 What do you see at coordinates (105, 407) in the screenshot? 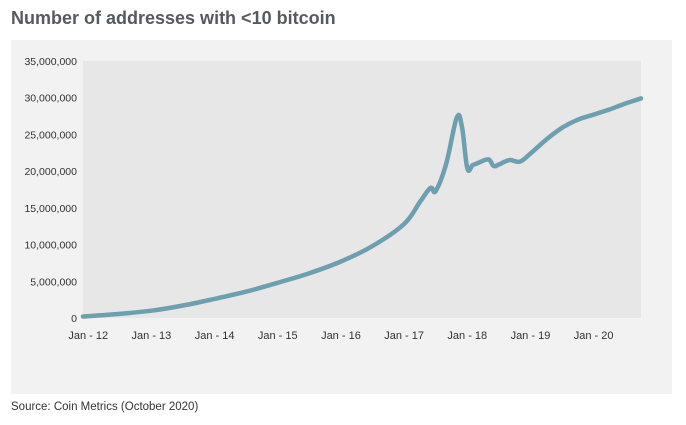
I see `source-note: Source: Coin Metrics (October 2020)` at bounding box center [105, 407].